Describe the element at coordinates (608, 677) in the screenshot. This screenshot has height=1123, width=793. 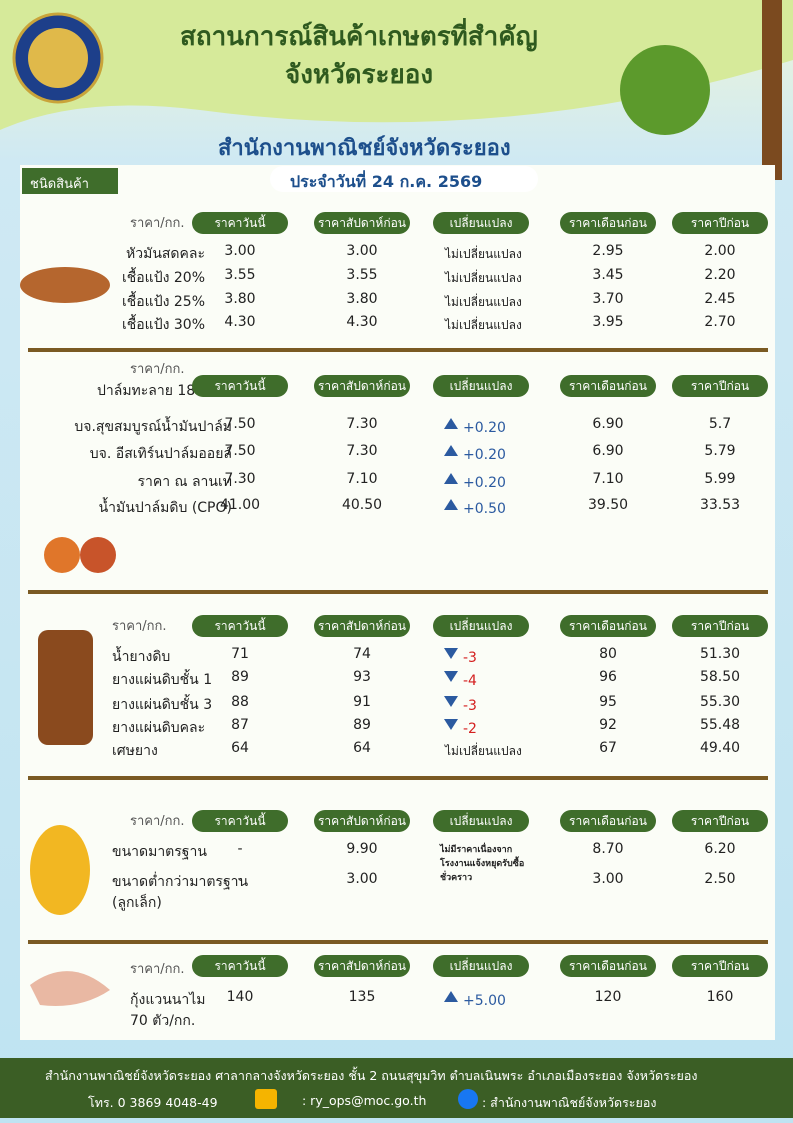
I see `price: 96` at that location.